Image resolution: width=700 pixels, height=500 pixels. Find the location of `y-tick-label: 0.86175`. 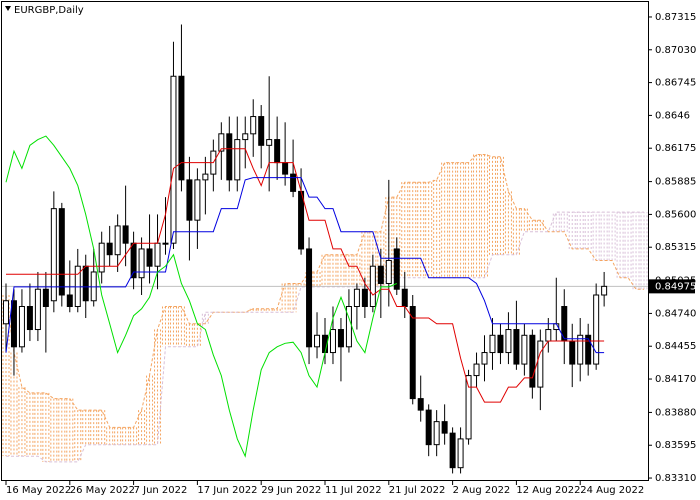

y-tick-label: 0.86175 is located at coordinates (675, 148).